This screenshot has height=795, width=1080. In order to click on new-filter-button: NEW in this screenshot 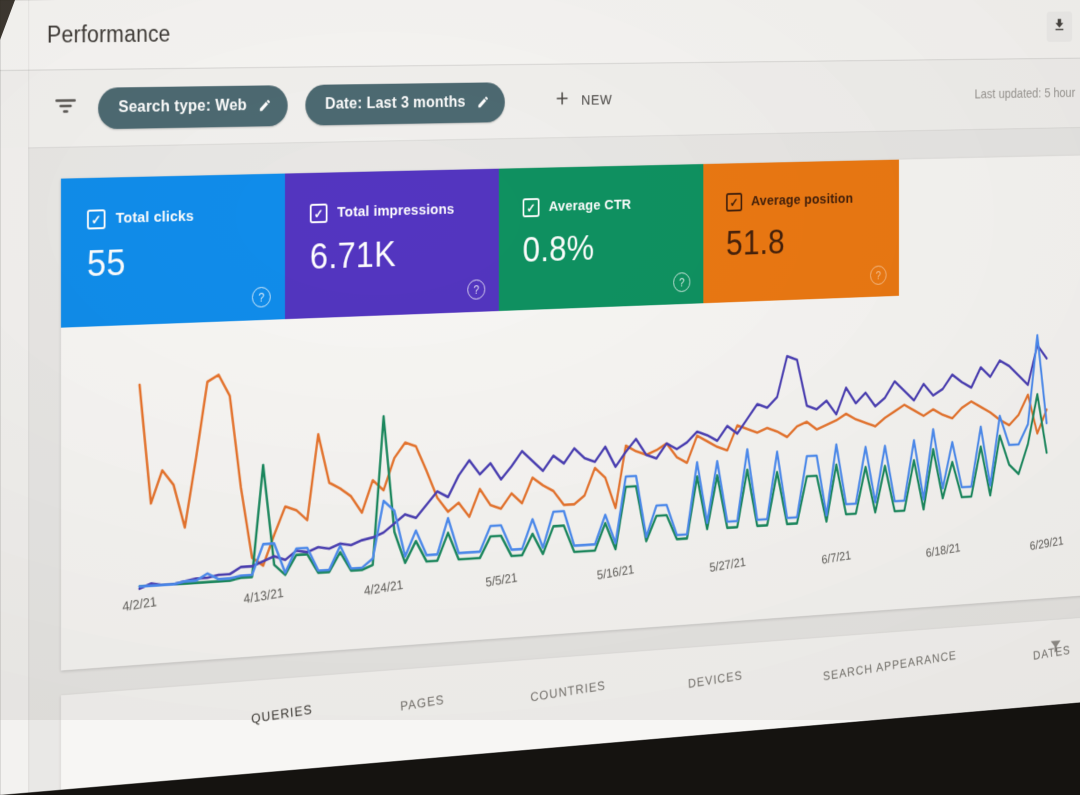, I will do `click(583, 100)`.